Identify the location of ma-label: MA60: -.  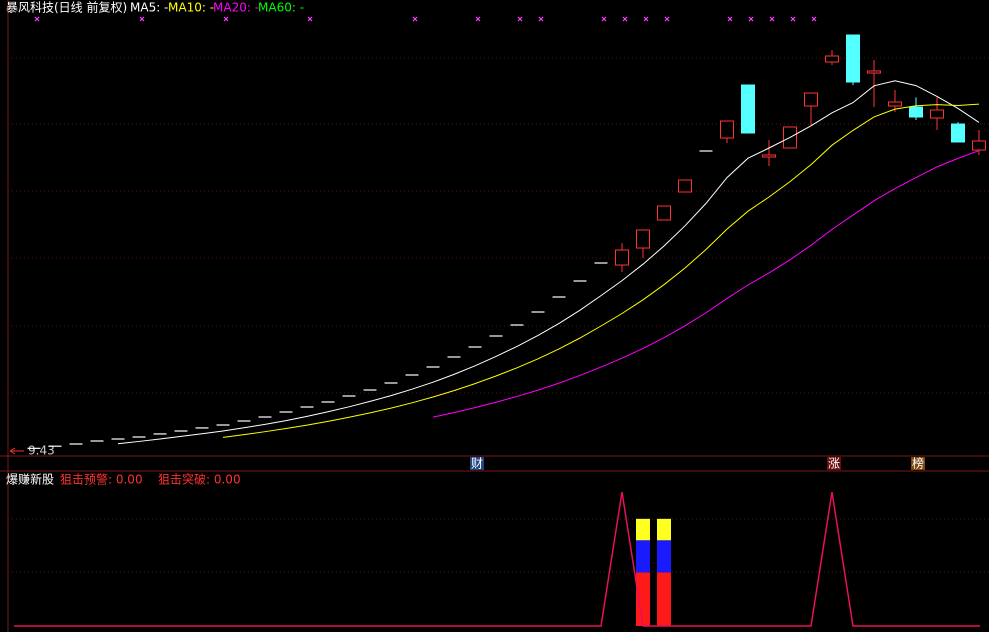
(281, 8).